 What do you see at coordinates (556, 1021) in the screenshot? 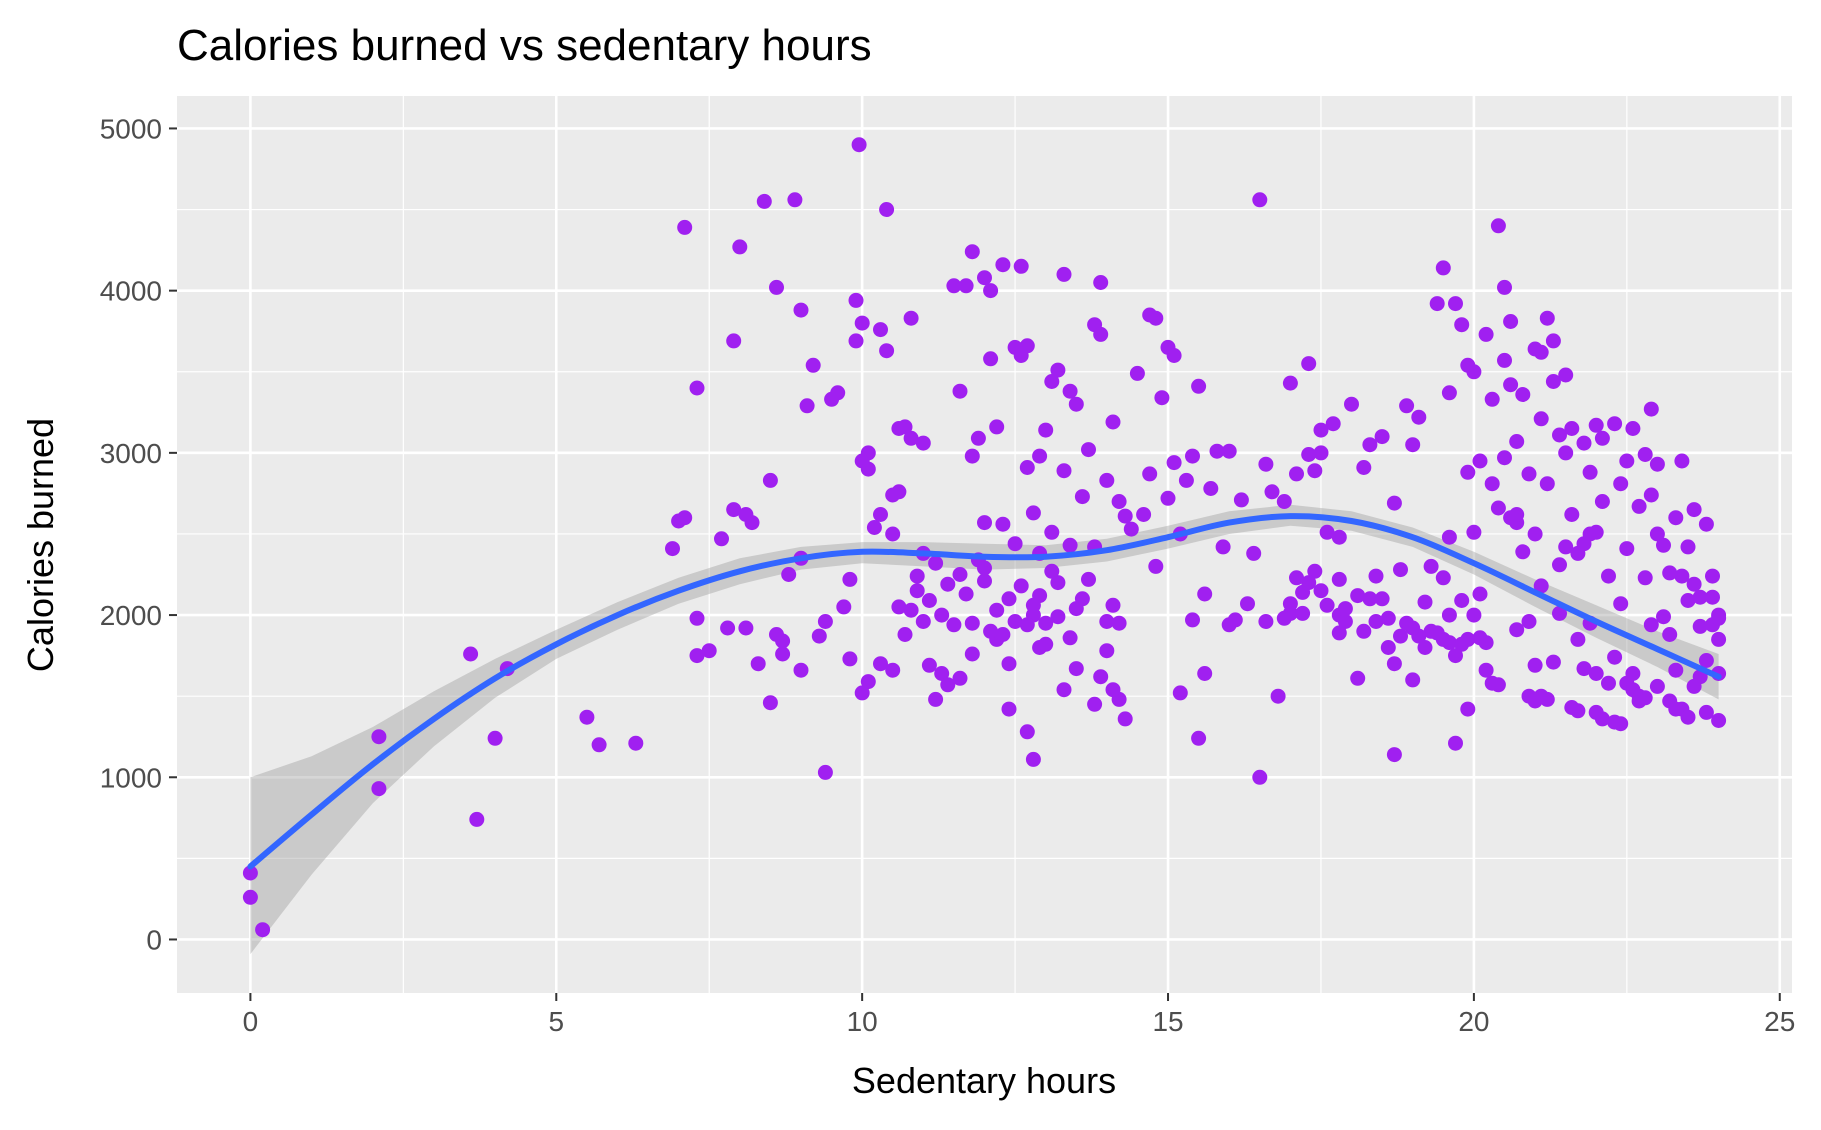
I see `x-tick-label: 5` at bounding box center [556, 1021].